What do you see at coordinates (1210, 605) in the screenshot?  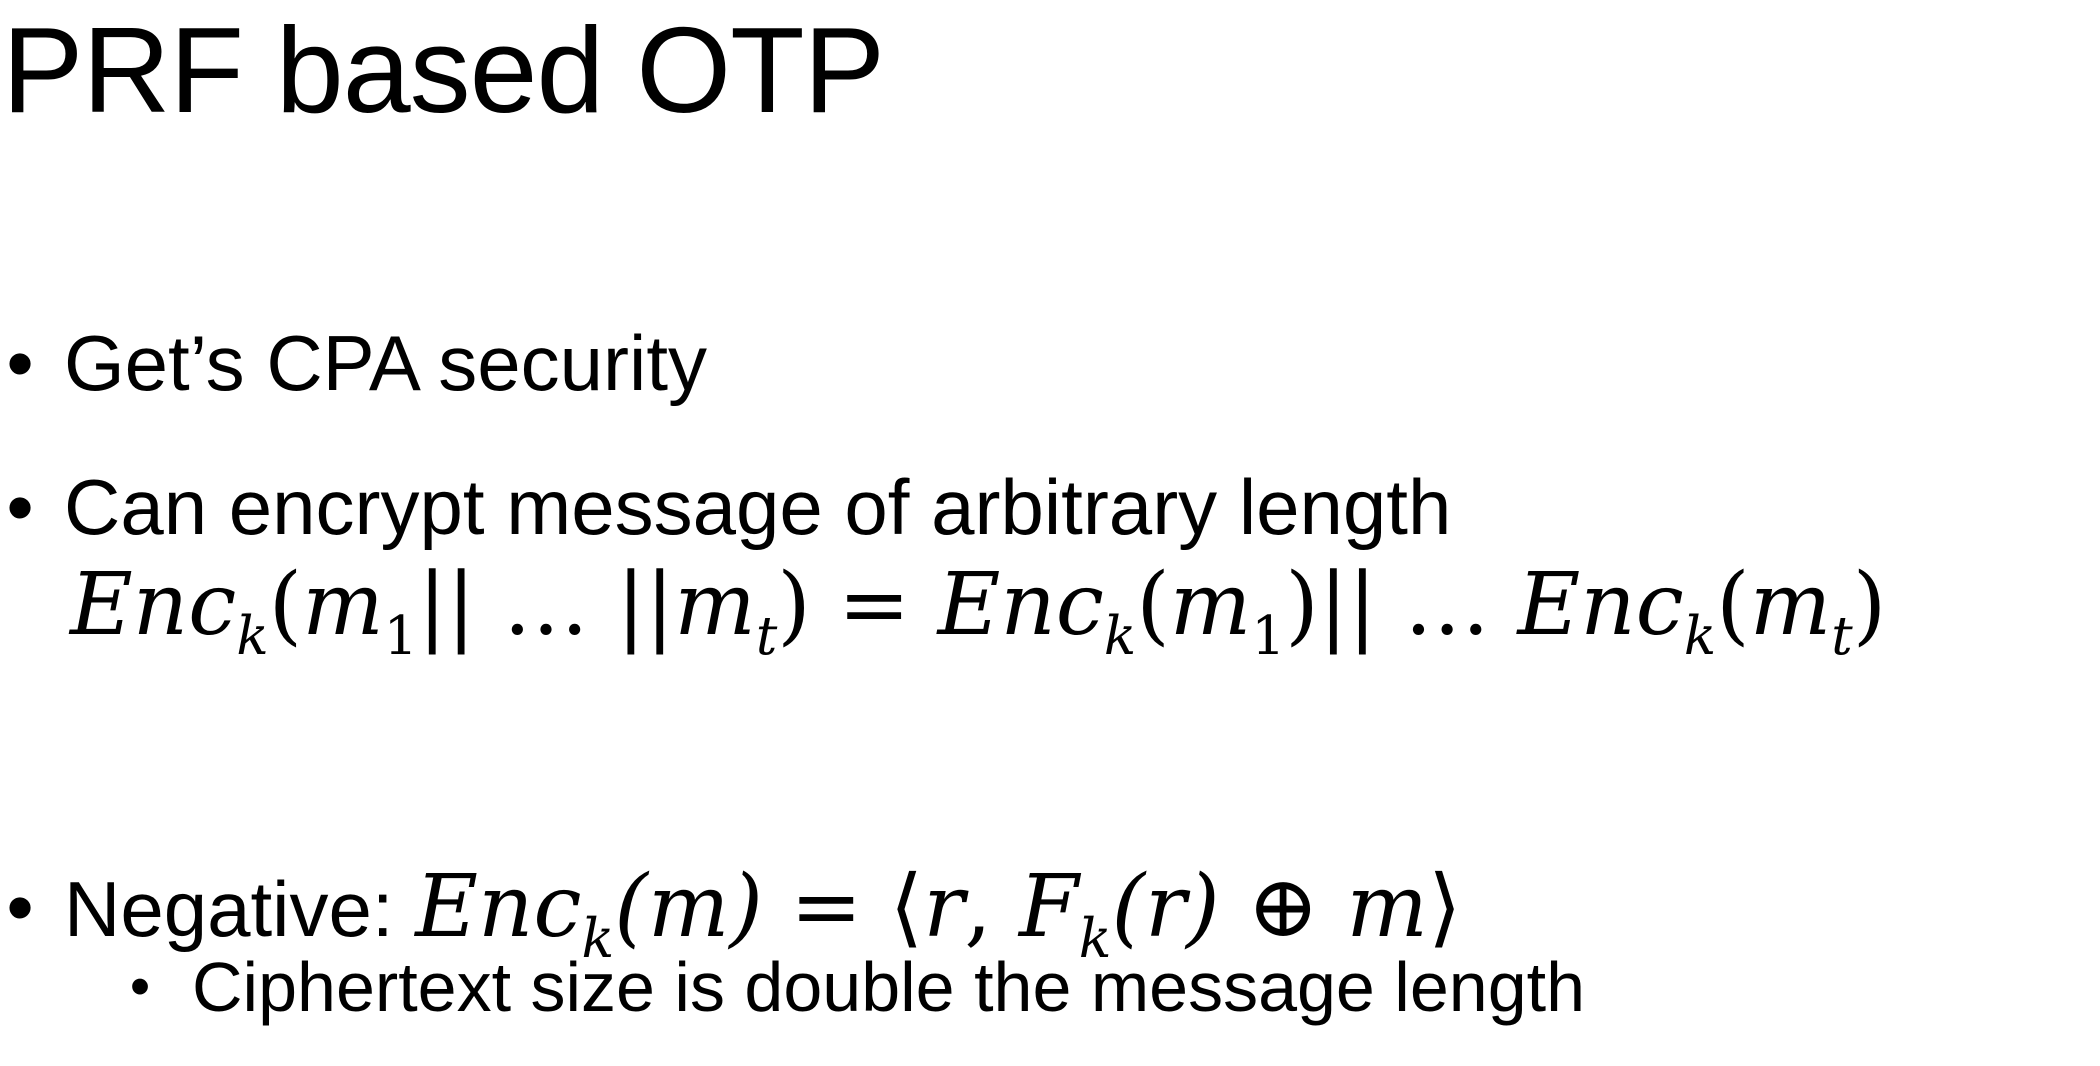 I see `eq-rhs1-m: m` at bounding box center [1210, 605].